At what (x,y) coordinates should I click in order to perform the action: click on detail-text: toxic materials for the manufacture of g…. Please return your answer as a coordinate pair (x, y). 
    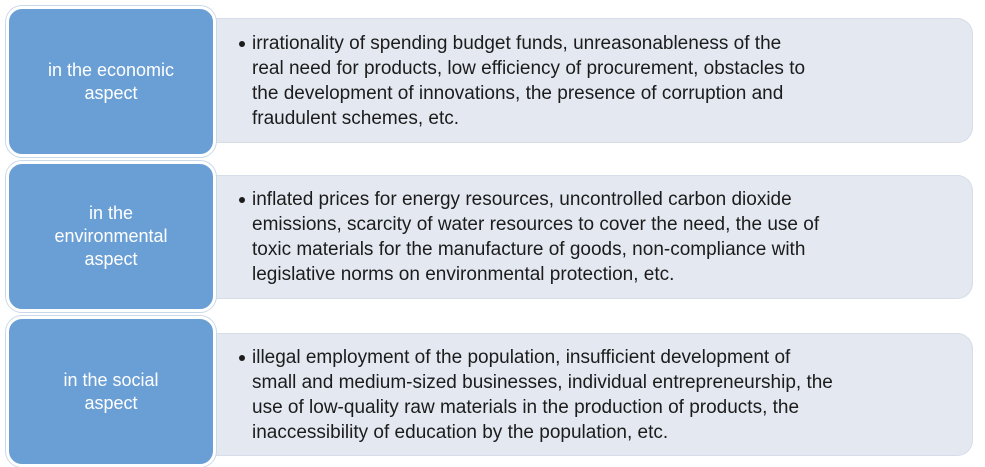
    Looking at the image, I should click on (529, 249).